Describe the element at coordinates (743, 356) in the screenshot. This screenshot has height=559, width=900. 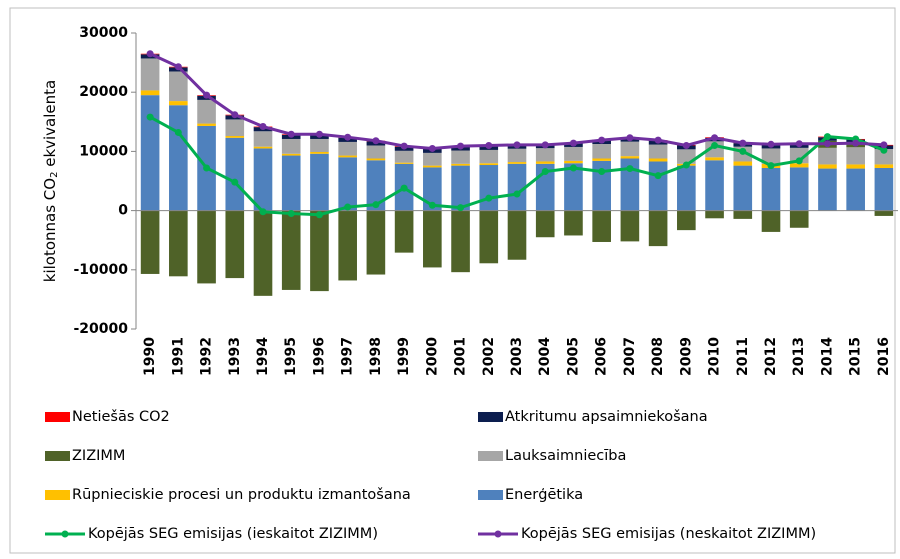
I see `x-tick-label: 2011` at that location.